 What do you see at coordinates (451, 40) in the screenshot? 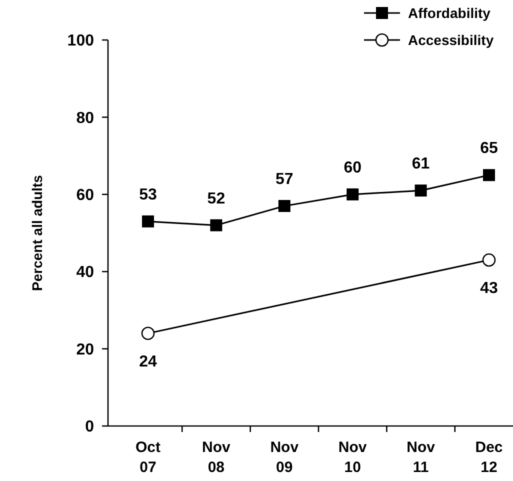
I see `legend-label: Accessibility` at bounding box center [451, 40].